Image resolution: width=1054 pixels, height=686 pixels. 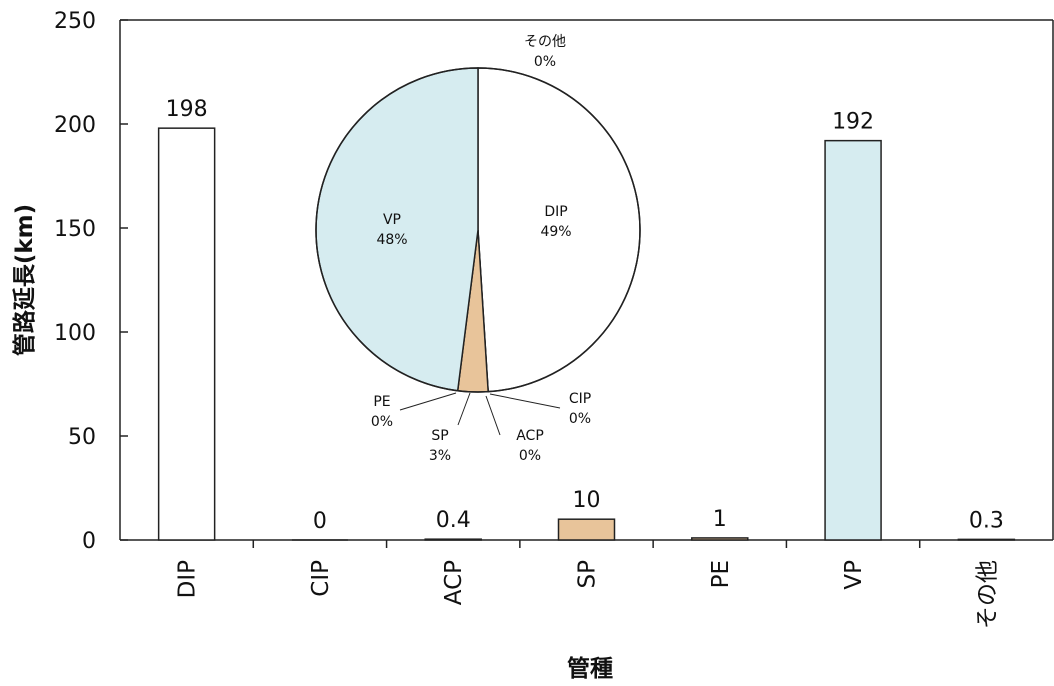 What do you see at coordinates (987, 594) in the screenshot?
I see `x-tick-label: その他` at bounding box center [987, 594].